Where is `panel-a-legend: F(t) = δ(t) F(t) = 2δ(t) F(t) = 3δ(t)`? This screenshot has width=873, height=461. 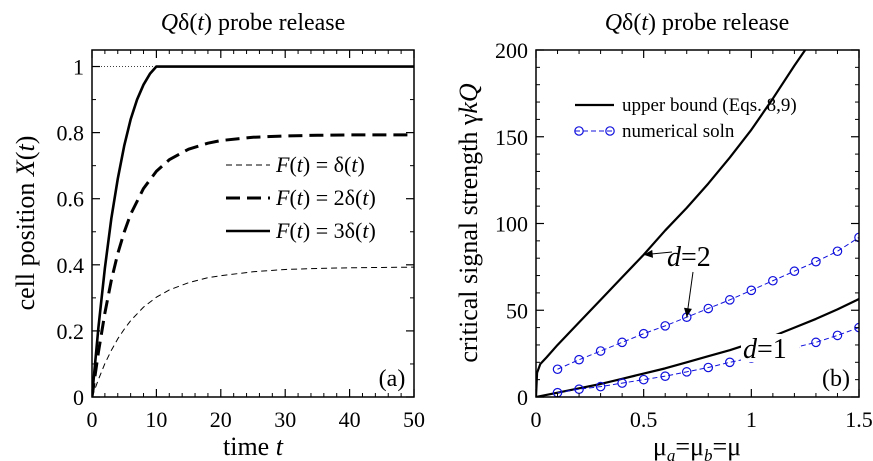 panel-a-legend: F(t) = δ(t) F(t) = 2δ(t) F(t) = 3δ(t) is located at coordinates (301, 197).